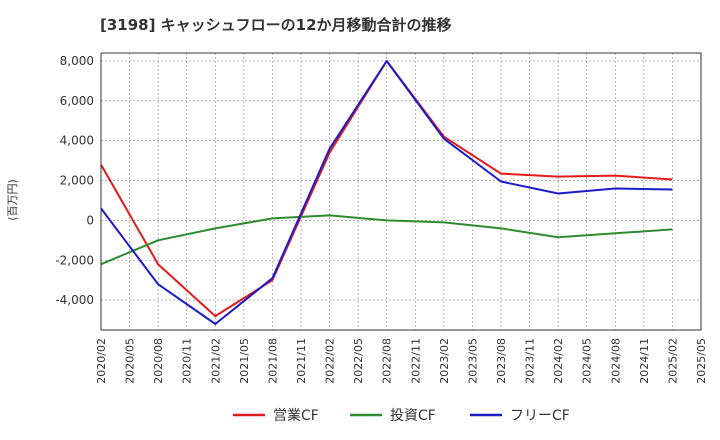 This screenshot has height=440, width=720. I want to click on legend-label: 投資CF, so click(413, 416).